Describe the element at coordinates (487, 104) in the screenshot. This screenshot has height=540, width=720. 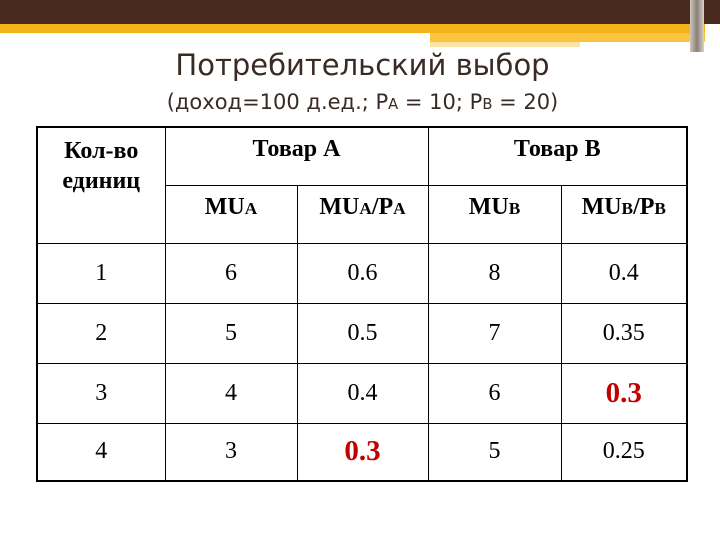
I see `subtitle-sub: B` at that location.